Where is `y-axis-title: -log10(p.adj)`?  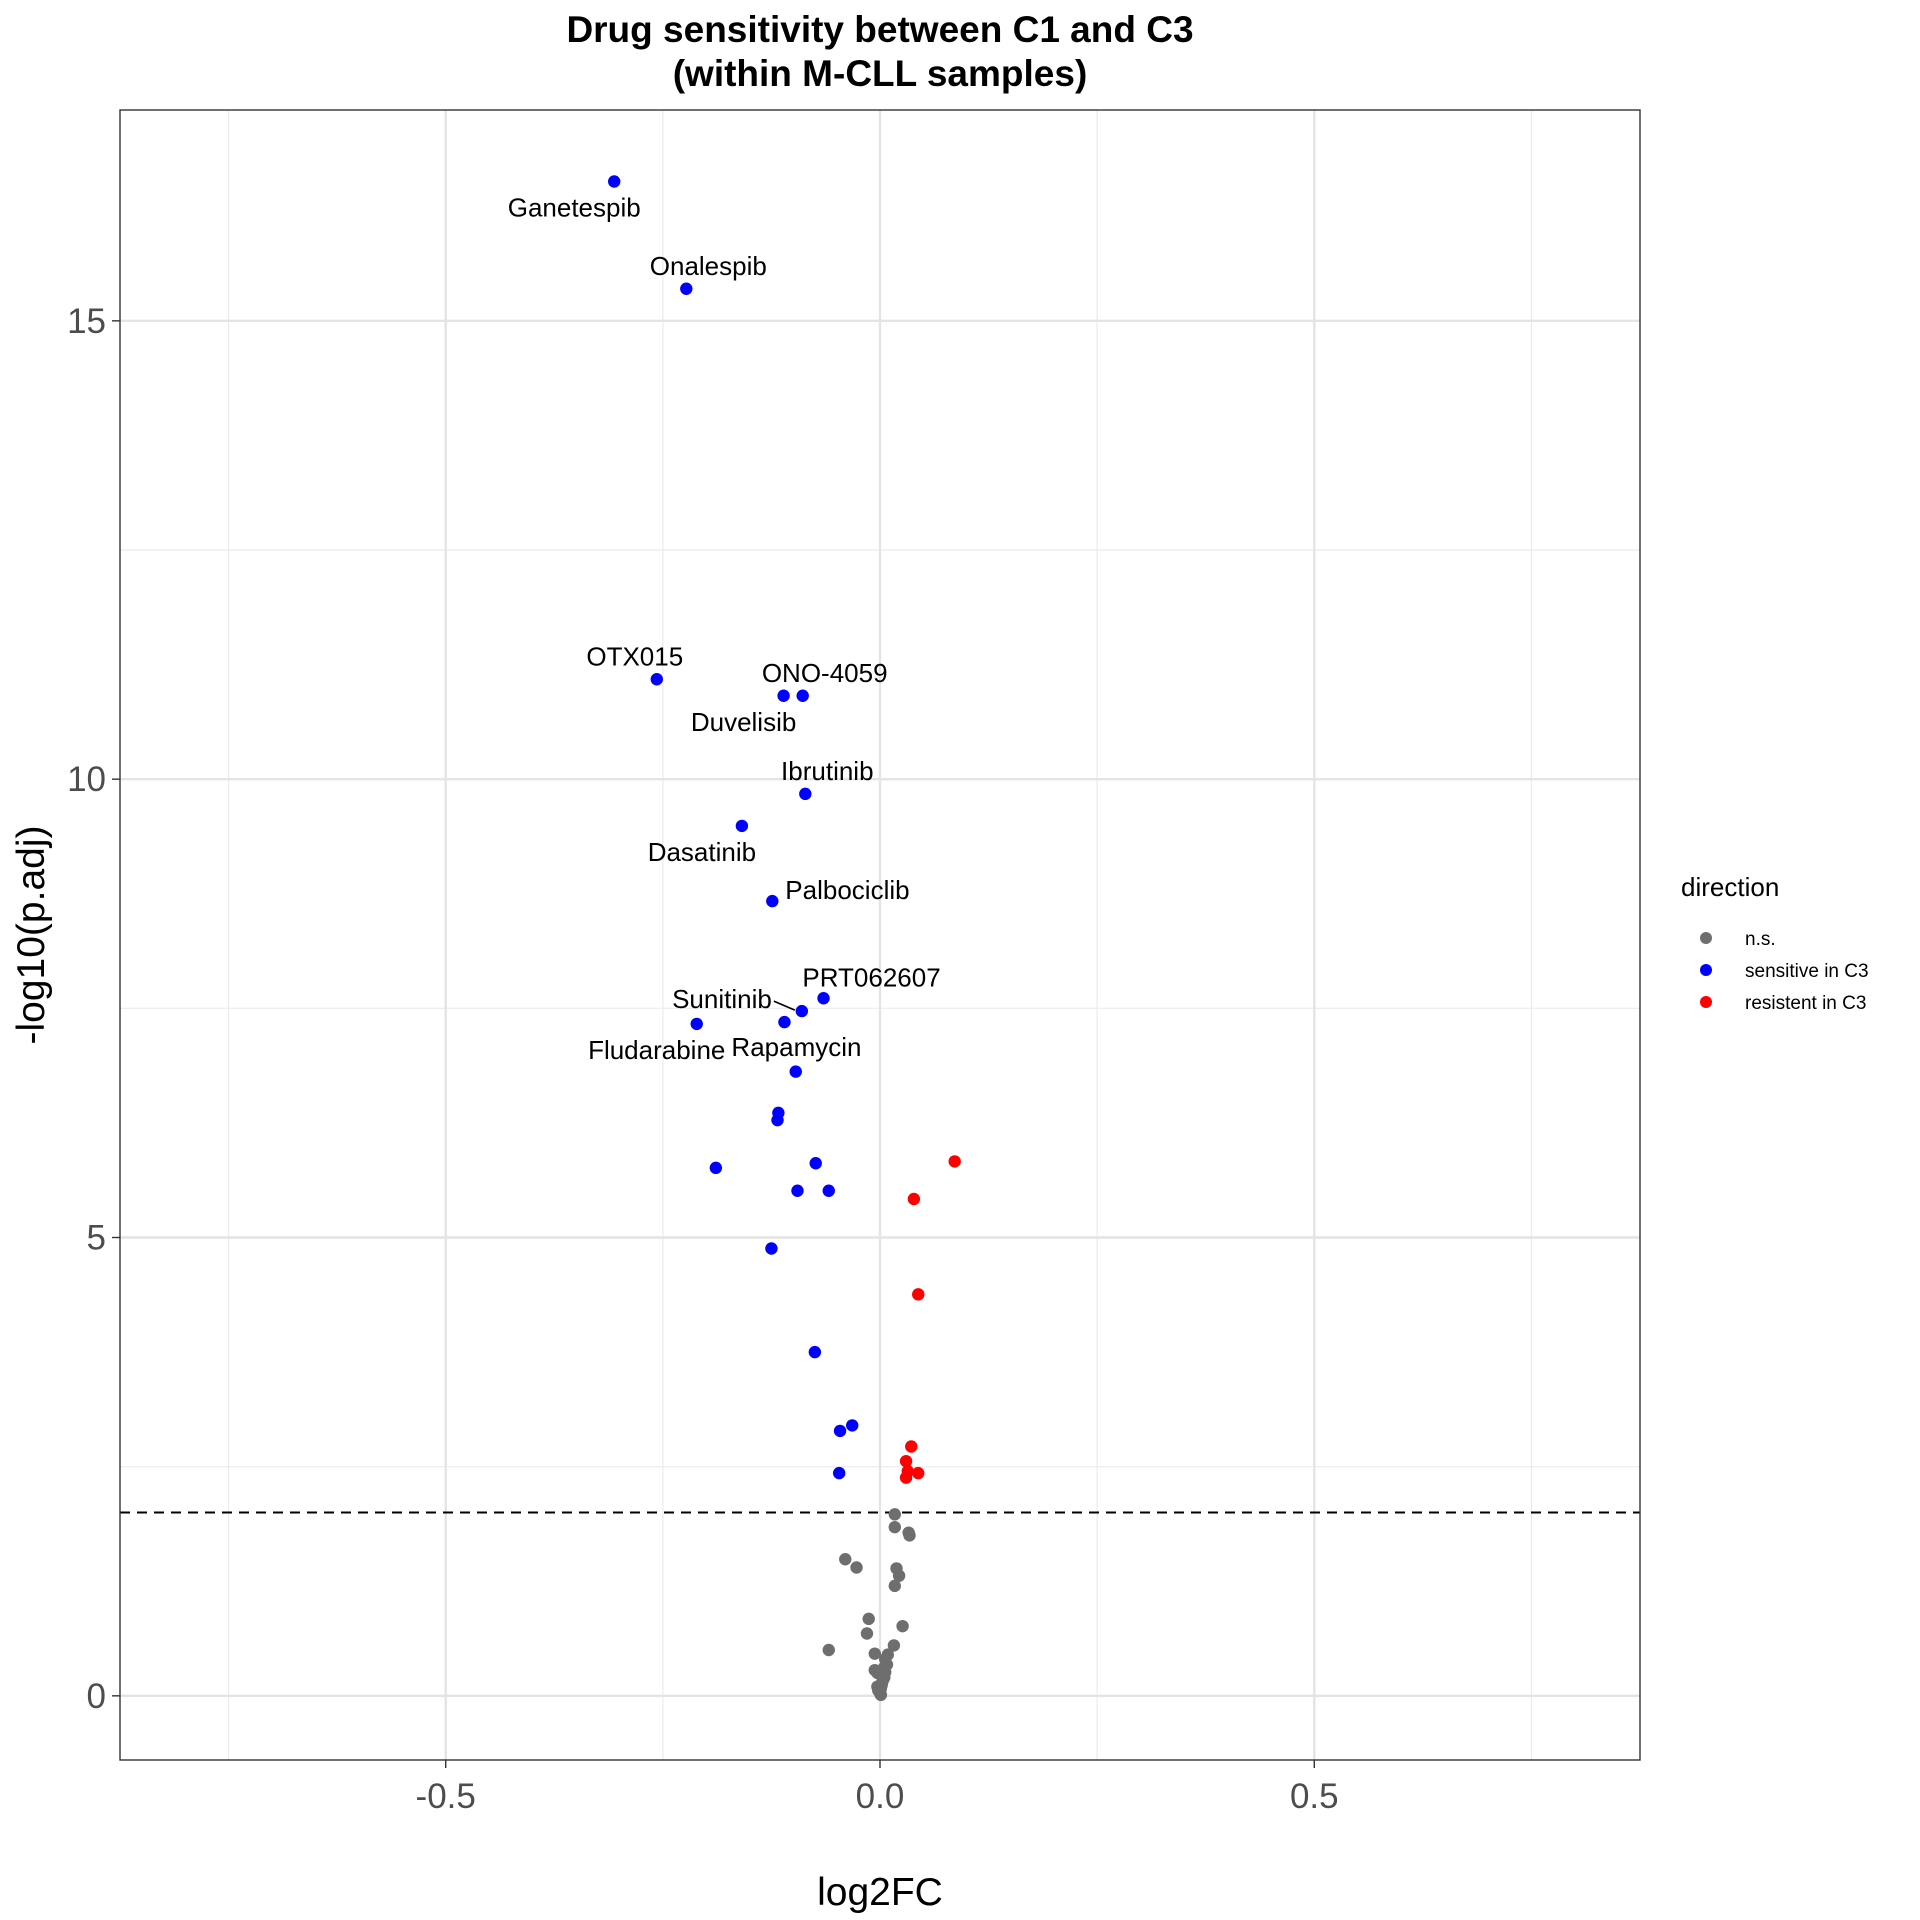 y-axis-title: -log10(p.adj) is located at coordinates (31, 935).